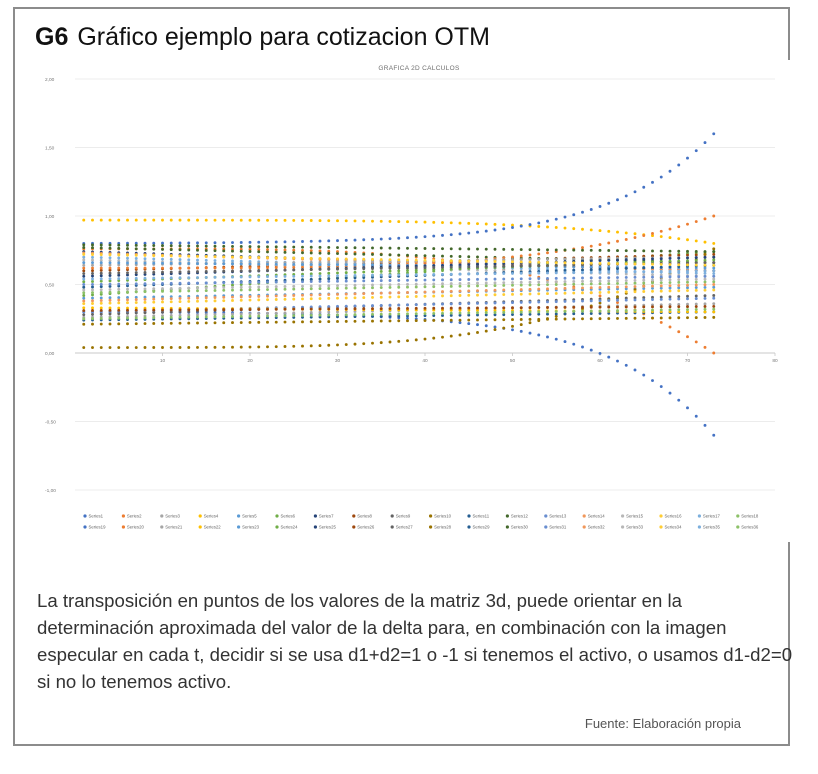  What do you see at coordinates (171, 527) in the screenshot?
I see `legend-entry: Series21` at bounding box center [171, 527].